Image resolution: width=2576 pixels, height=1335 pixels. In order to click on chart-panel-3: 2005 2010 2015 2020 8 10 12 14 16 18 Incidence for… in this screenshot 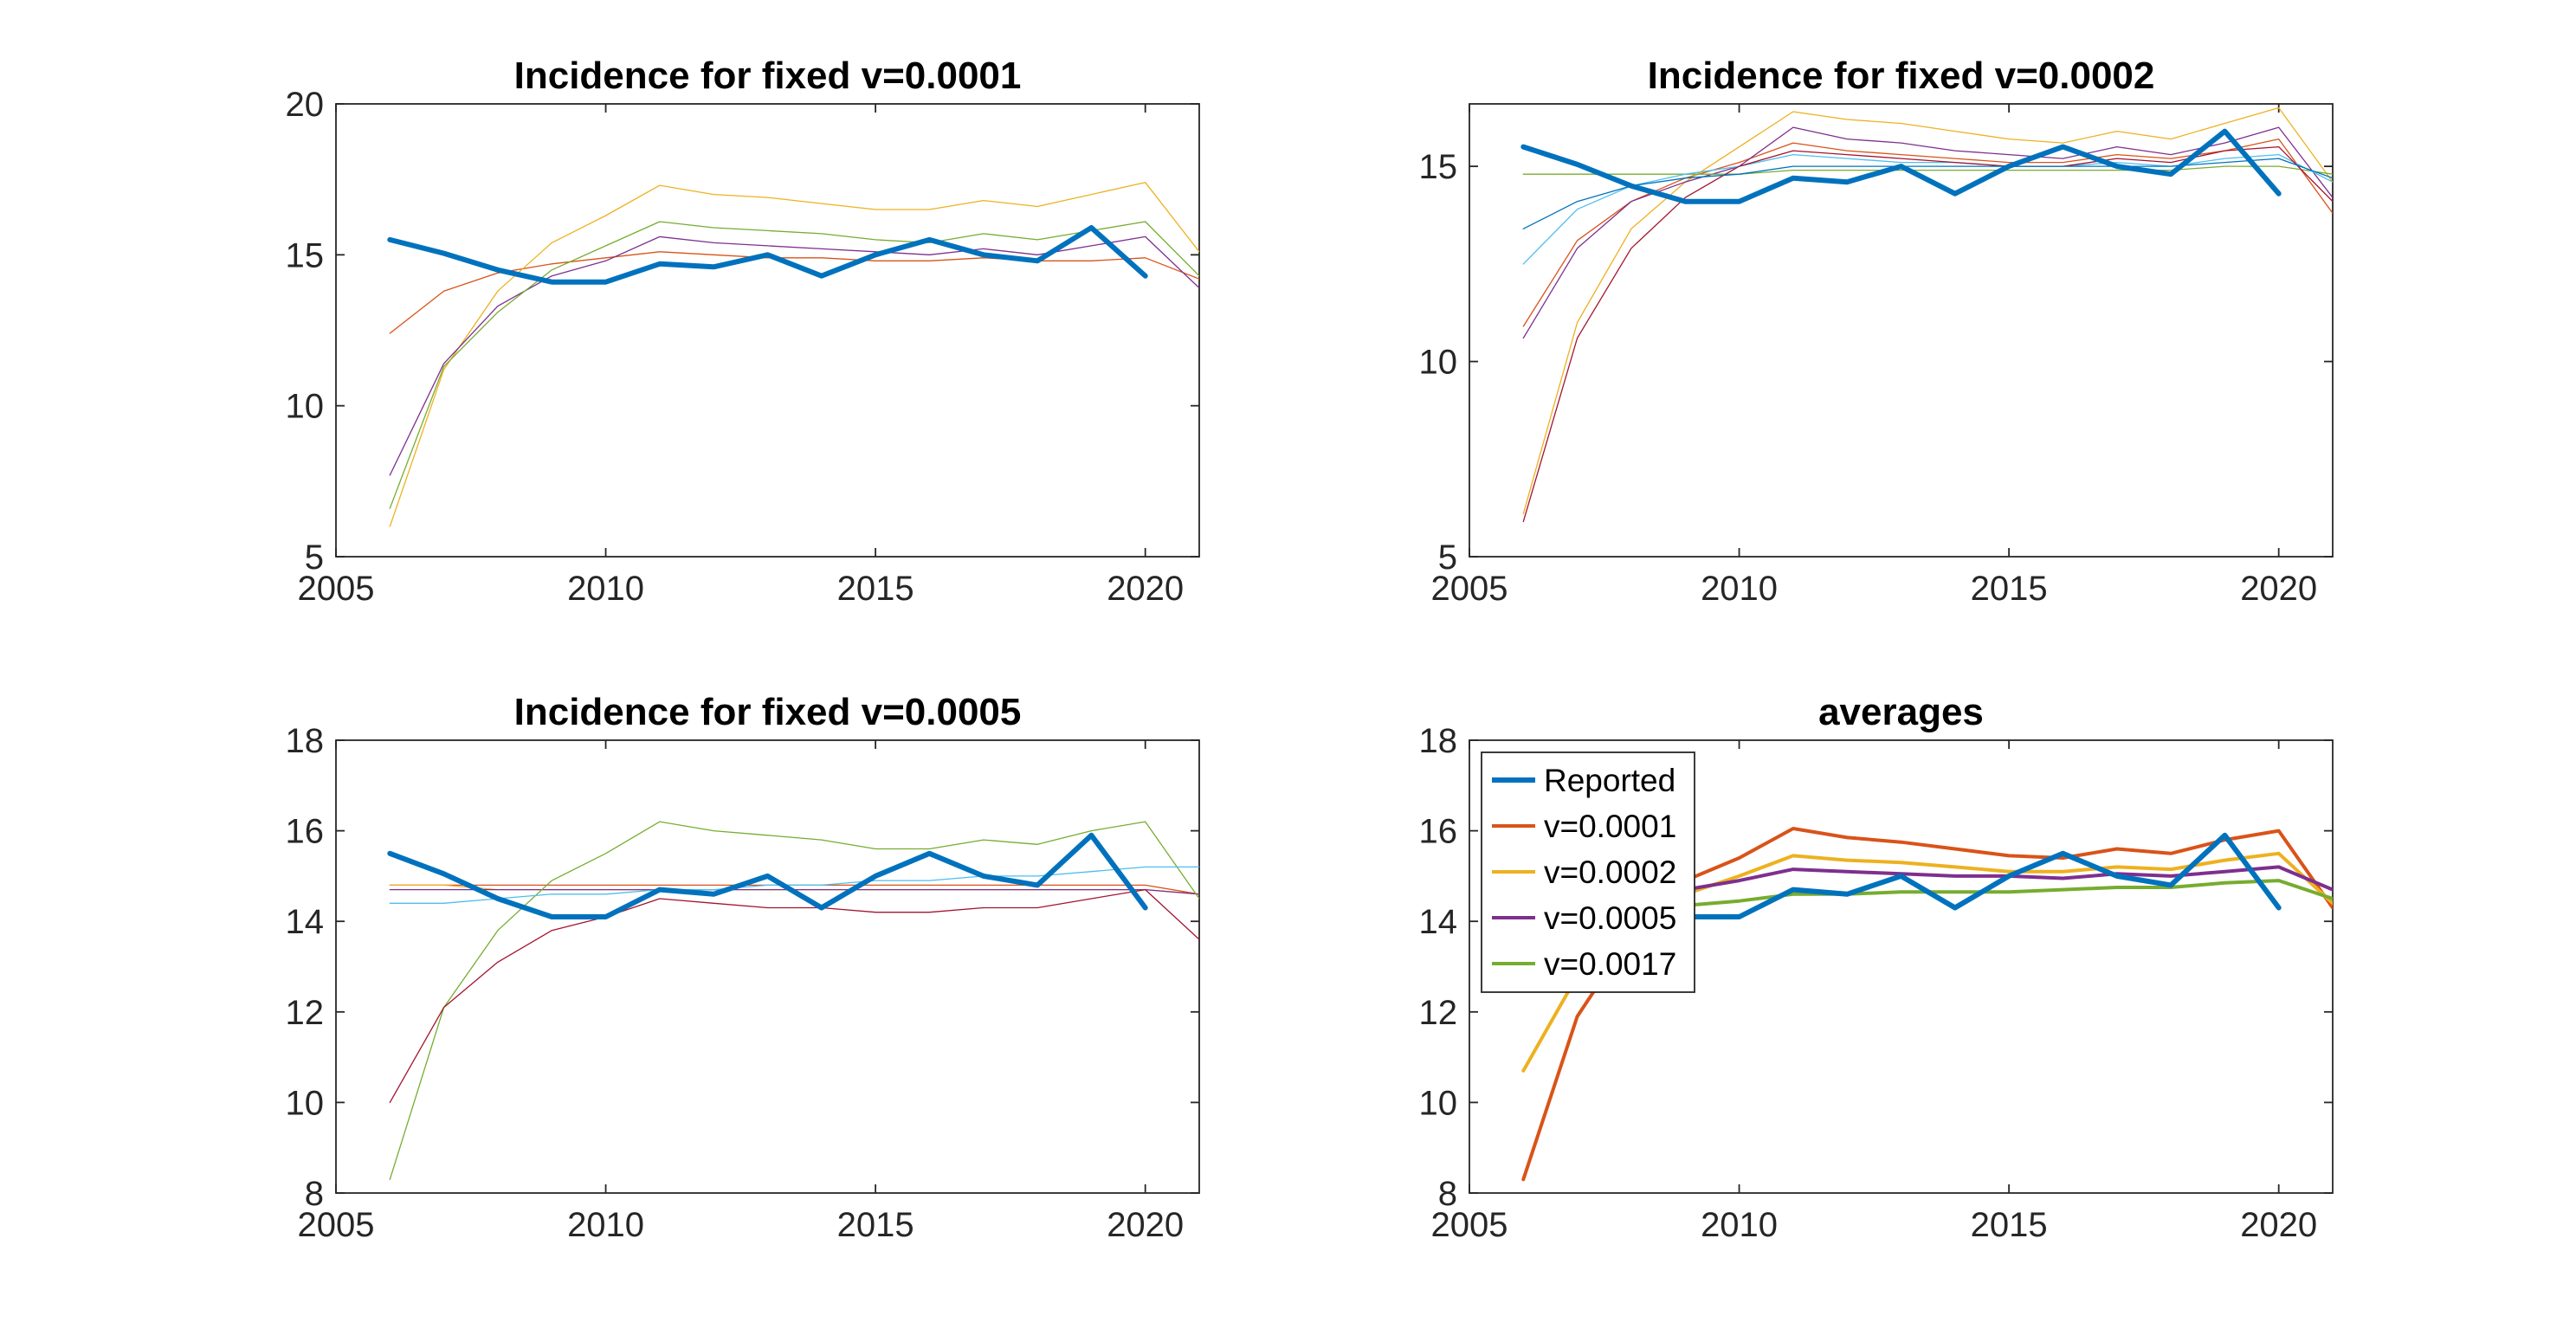, I will do `click(743, 968)`.